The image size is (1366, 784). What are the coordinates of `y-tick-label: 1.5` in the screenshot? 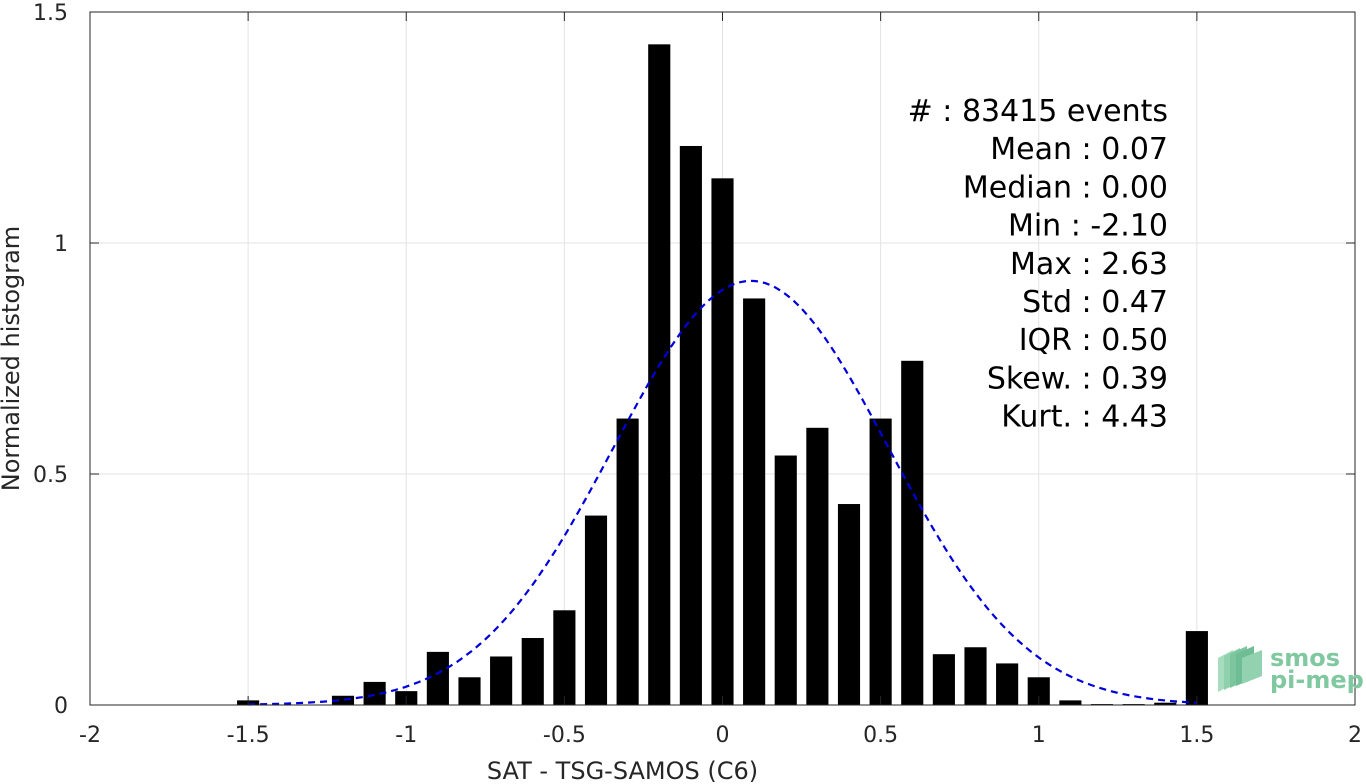 It's located at (50, 13).